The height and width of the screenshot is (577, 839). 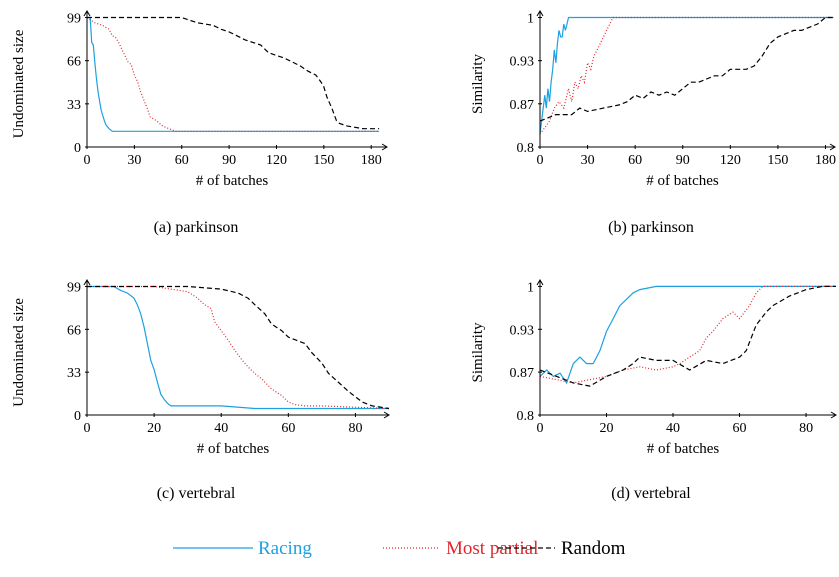 I want to click on caption: (a) parkinson, so click(x=196, y=227).